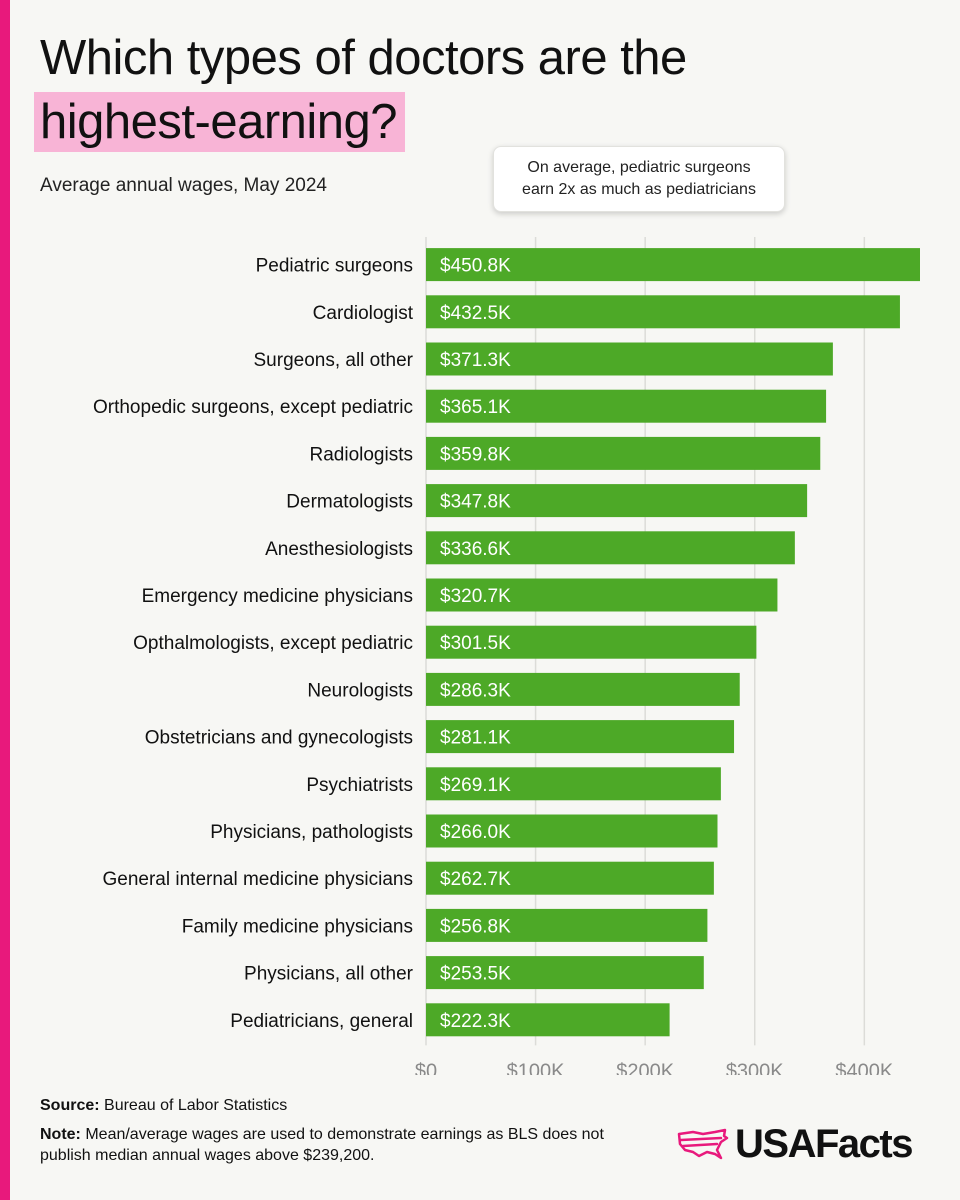 The height and width of the screenshot is (1200, 960). I want to click on note-label: Note:, so click(60, 1134).